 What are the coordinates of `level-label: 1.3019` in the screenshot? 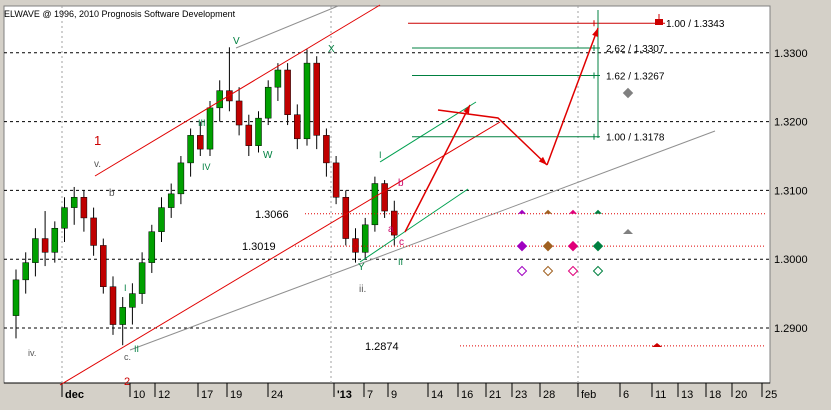 It's located at (259, 247).